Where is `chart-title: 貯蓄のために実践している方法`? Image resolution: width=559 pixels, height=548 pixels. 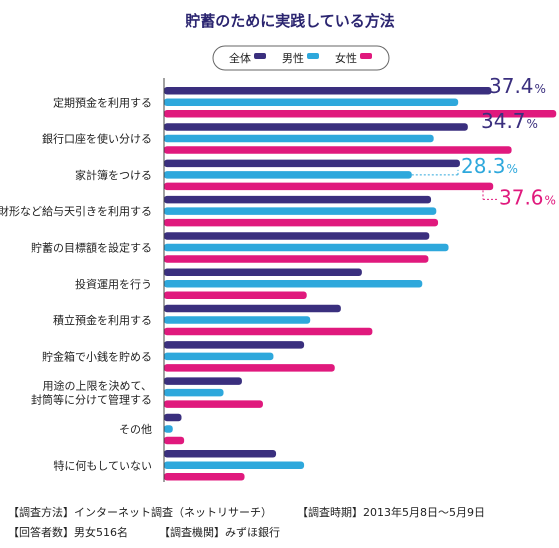
chart-title: 貯蓄のために実践している方法 is located at coordinates (290, 21).